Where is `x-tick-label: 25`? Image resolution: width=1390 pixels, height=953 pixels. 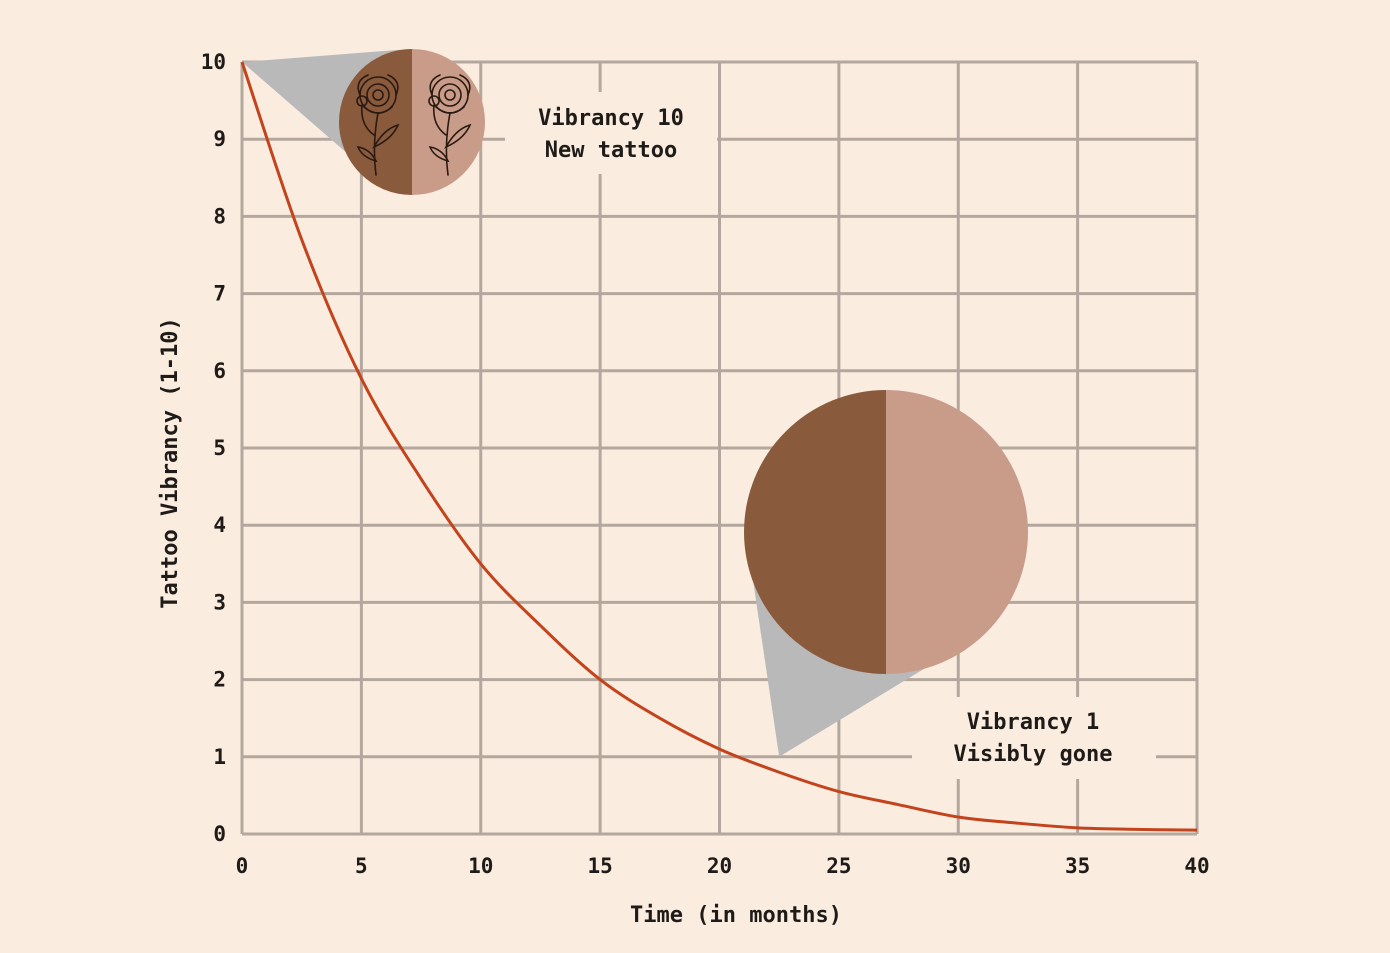
x-tick-label: 25 is located at coordinates (838, 866).